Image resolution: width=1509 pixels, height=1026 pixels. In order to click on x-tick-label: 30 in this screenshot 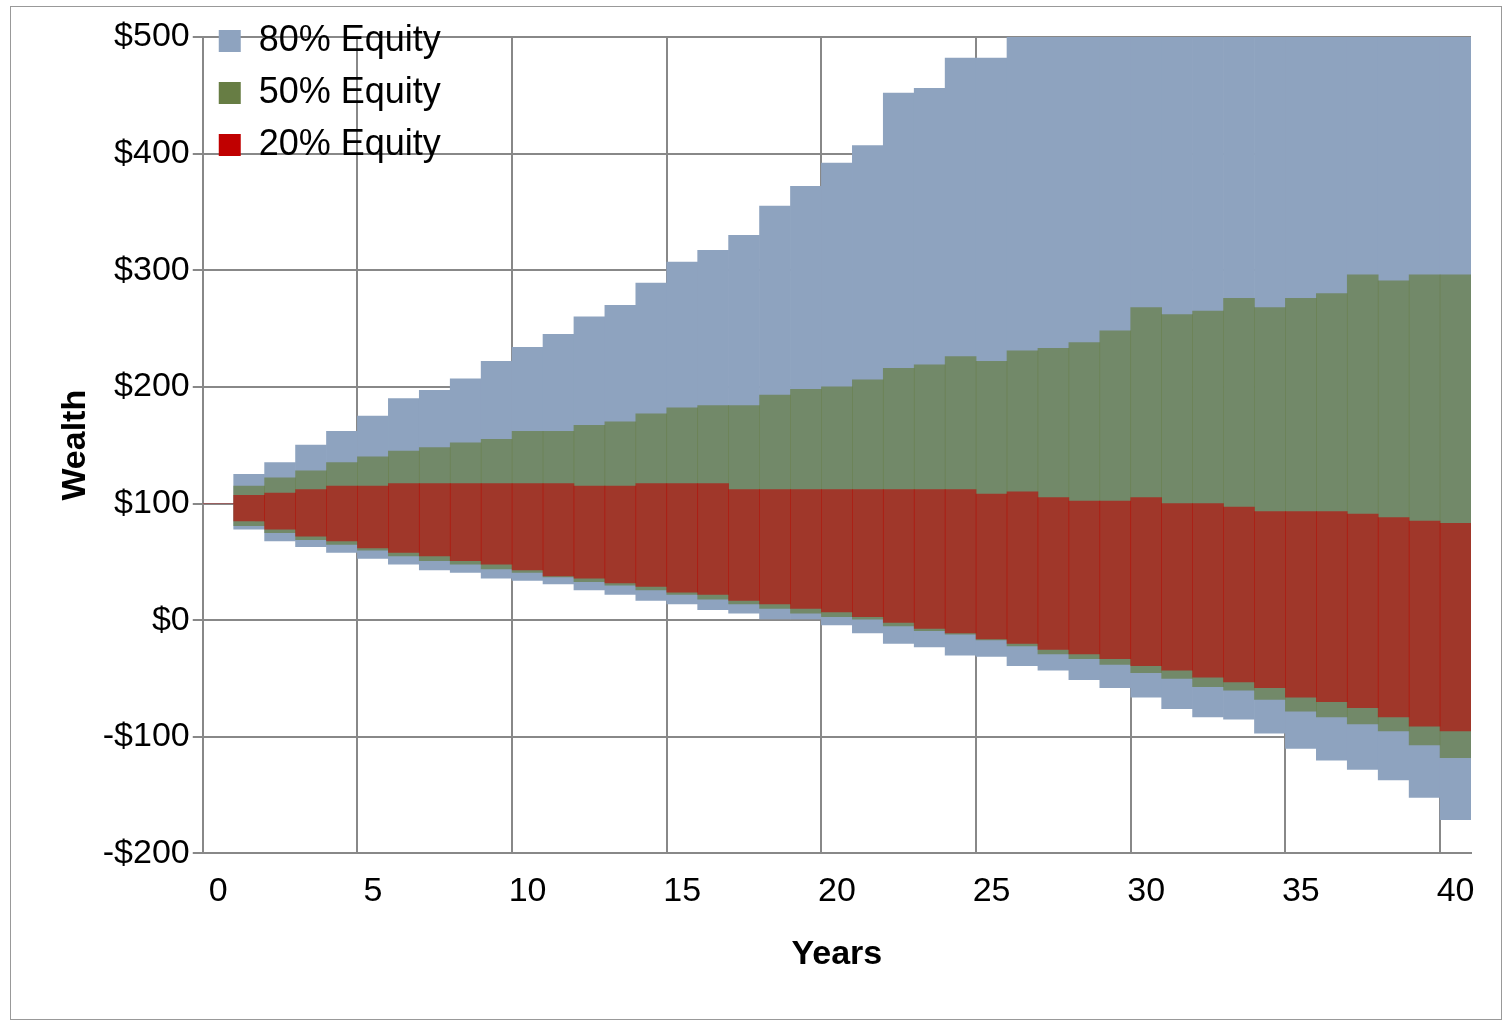, I will do `click(1146, 889)`.